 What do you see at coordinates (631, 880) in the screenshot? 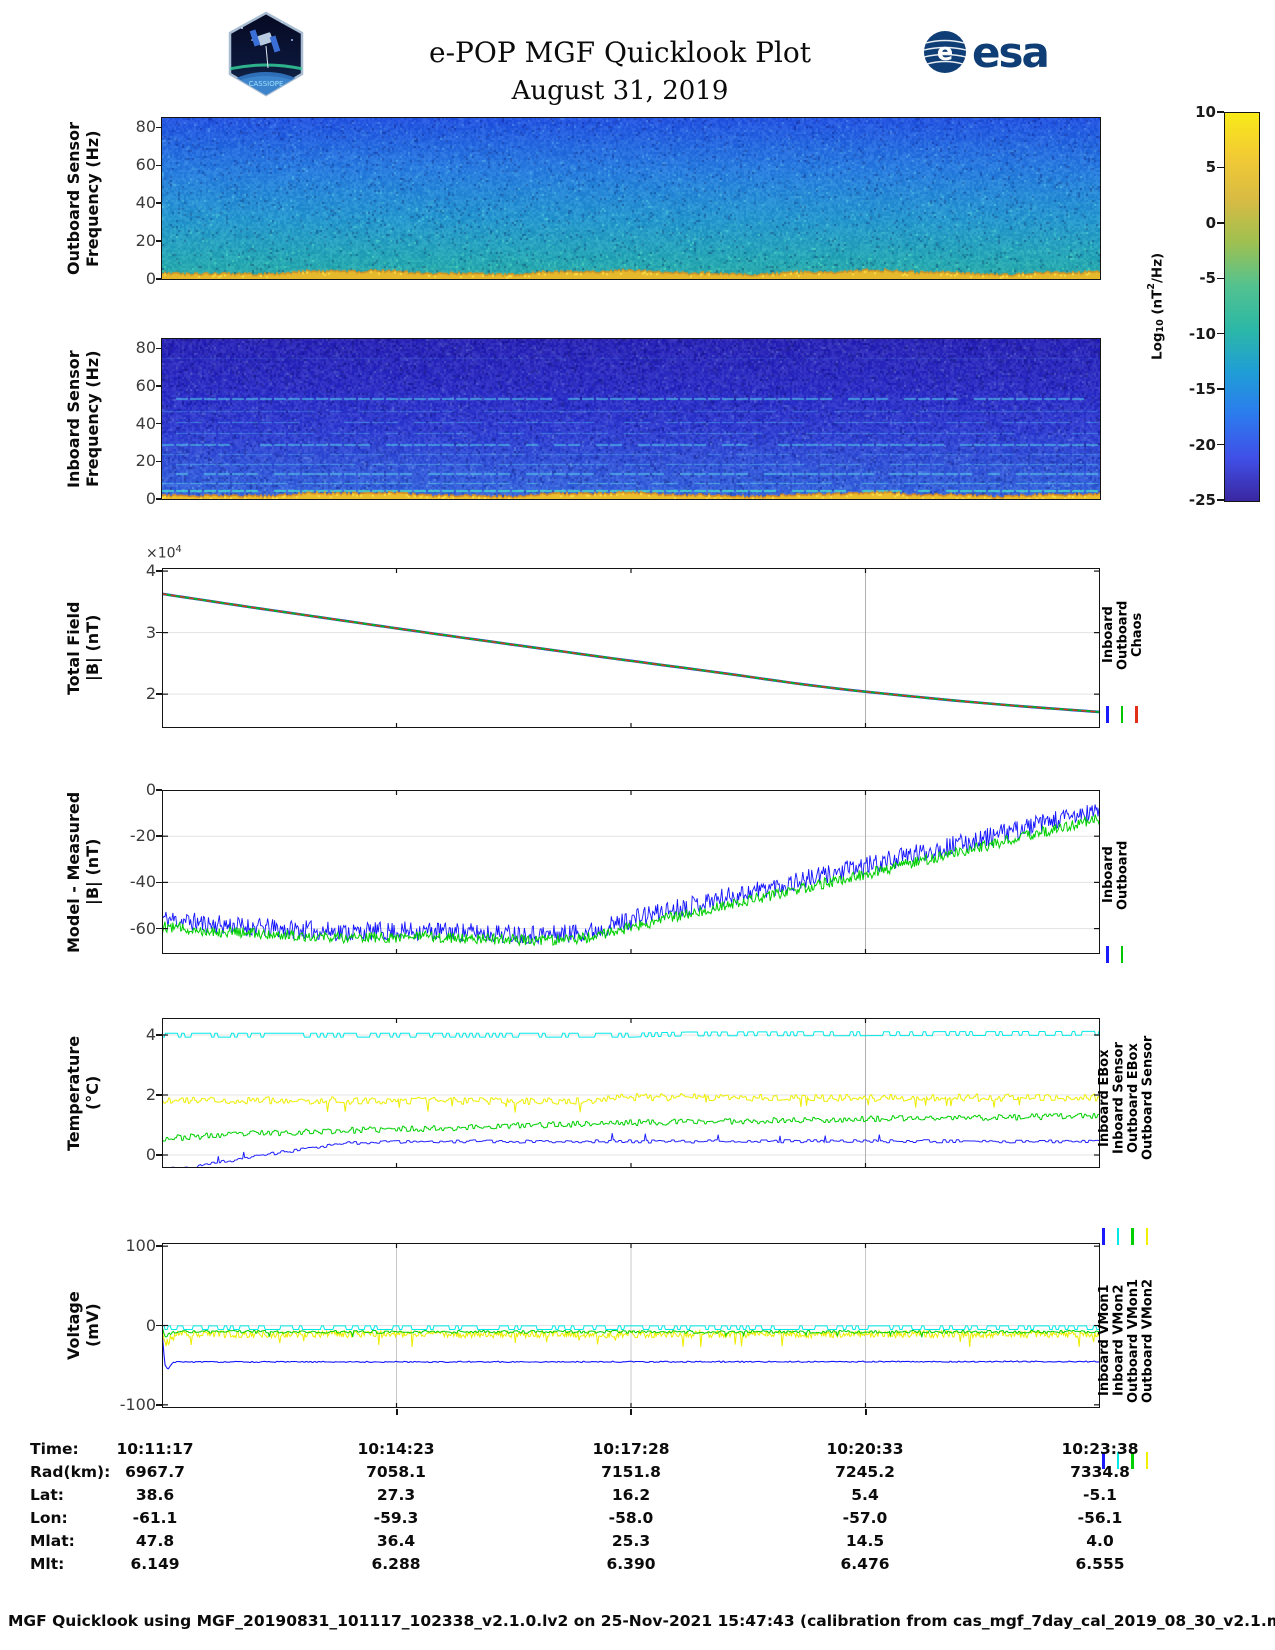
I see `data-series-outboard` at bounding box center [631, 880].